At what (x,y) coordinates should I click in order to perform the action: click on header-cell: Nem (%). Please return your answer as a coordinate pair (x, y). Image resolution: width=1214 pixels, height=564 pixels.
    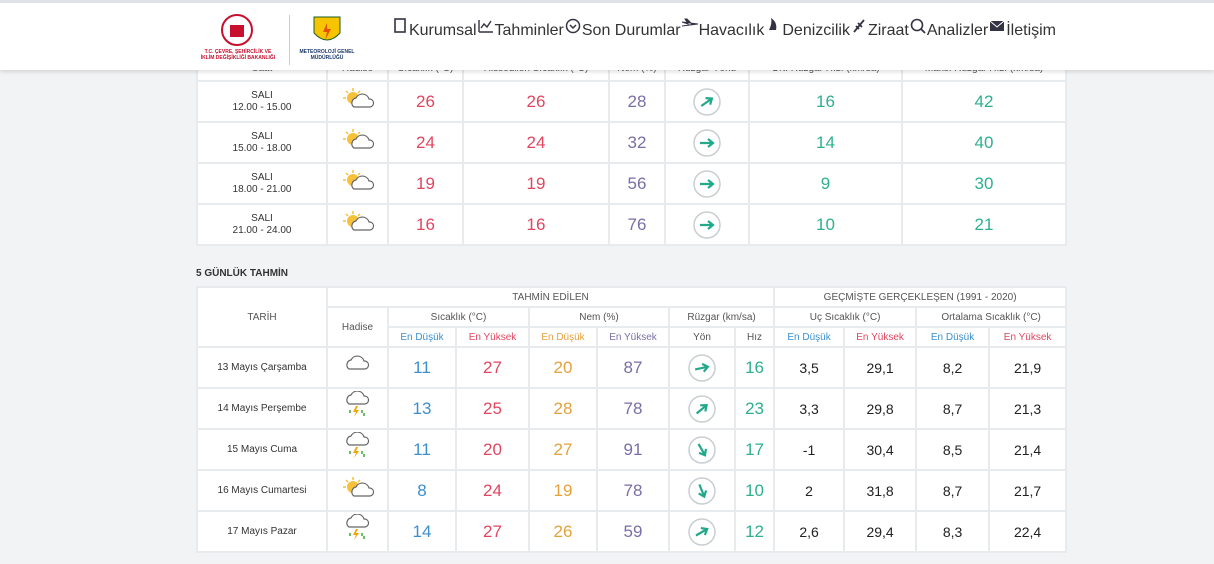
    Looking at the image, I should click on (599, 317).